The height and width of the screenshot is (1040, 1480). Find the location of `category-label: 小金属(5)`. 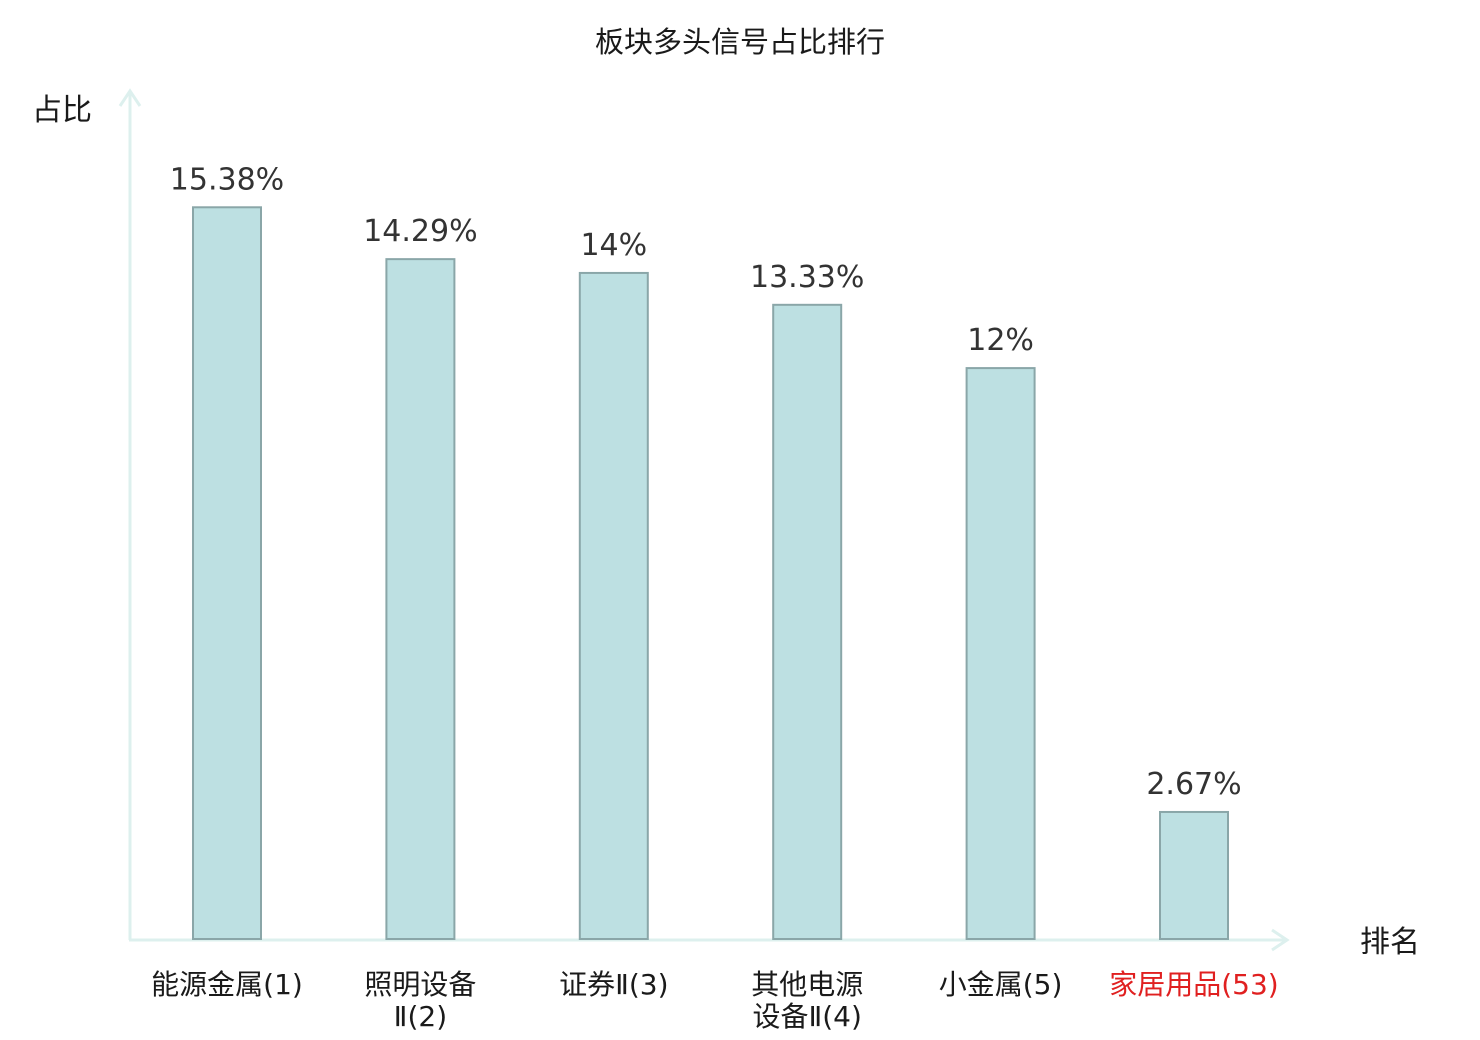

category-label: 小金属(5) is located at coordinates (1001, 984).